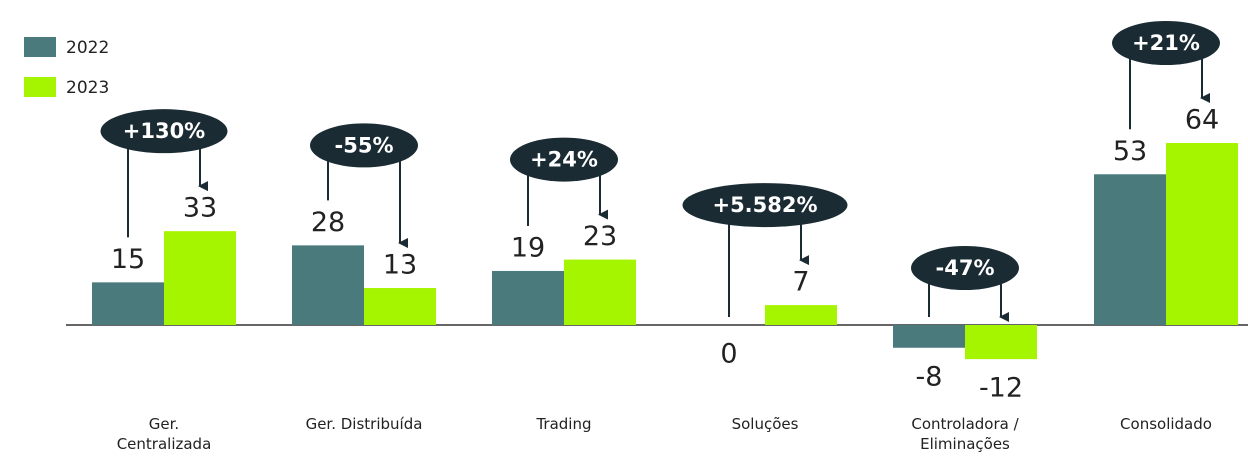 Image resolution: width=1248 pixels, height=462 pixels. I want to click on legend-label: 2022, so click(87, 48).